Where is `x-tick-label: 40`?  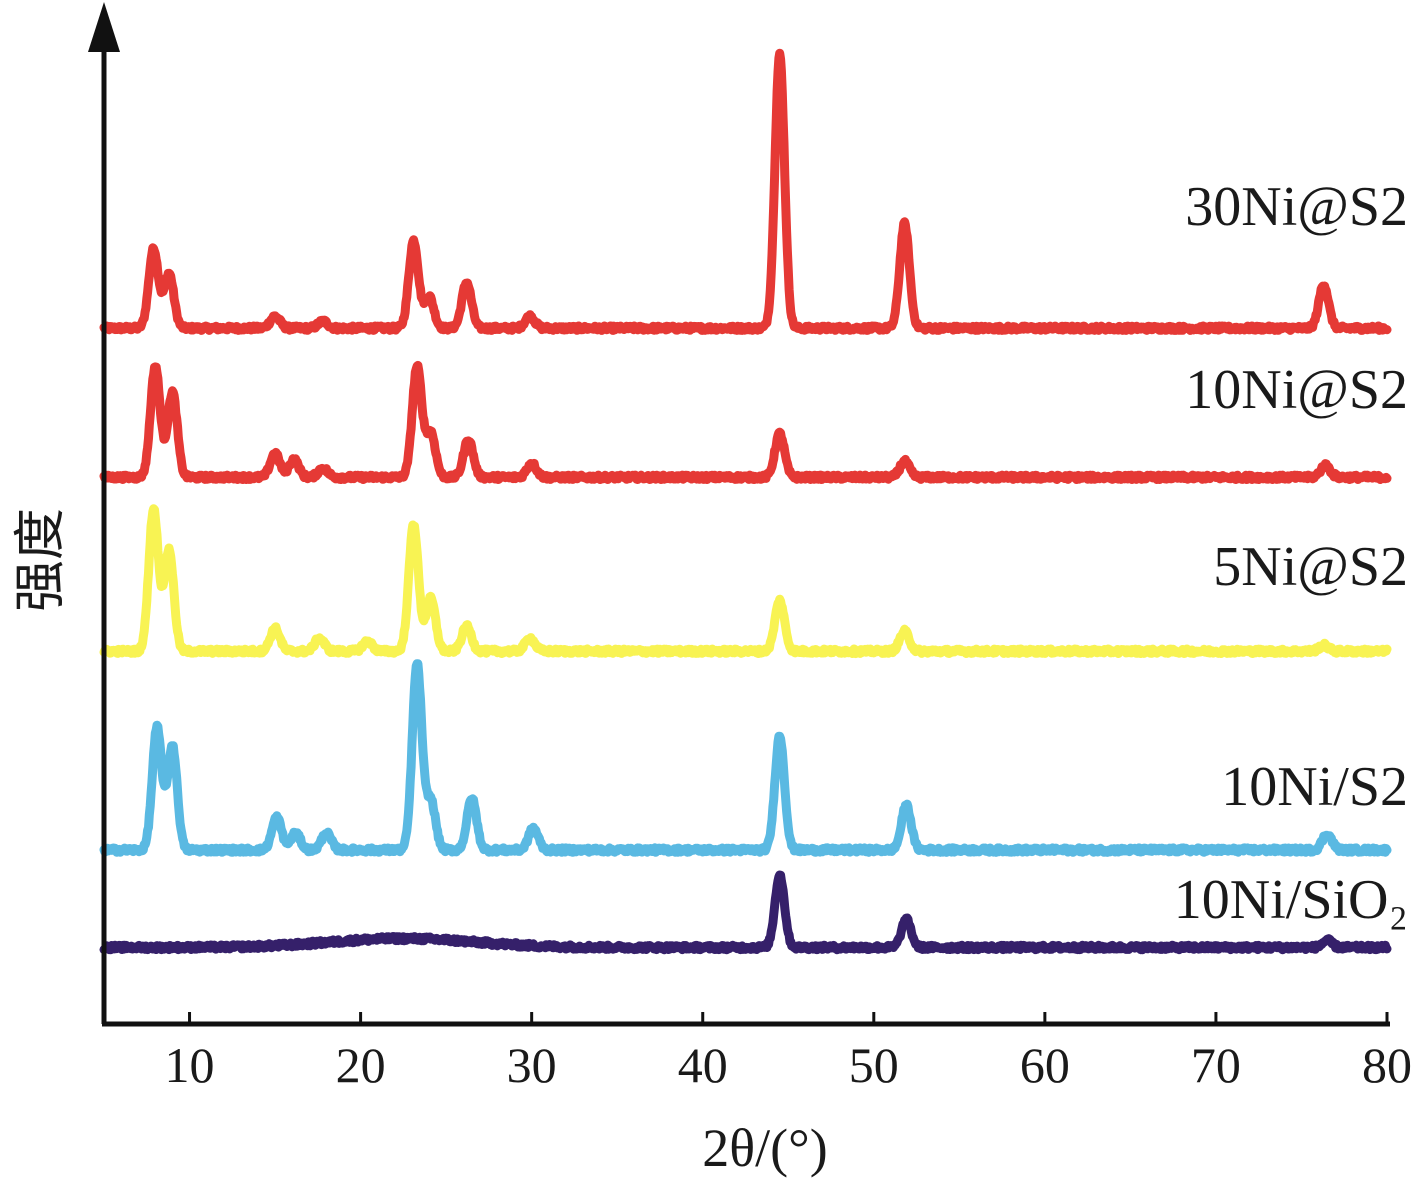
x-tick-label: 40 is located at coordinates (703, 1065).